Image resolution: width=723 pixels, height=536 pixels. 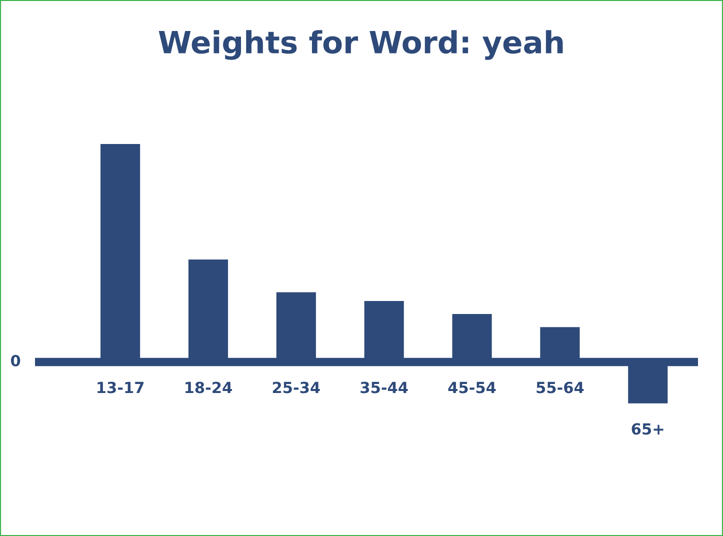 What do you see at coordinates (209, 388) in the screenshot?
I see `x-tick-label: 18-24` at bounding box center [209, 388].